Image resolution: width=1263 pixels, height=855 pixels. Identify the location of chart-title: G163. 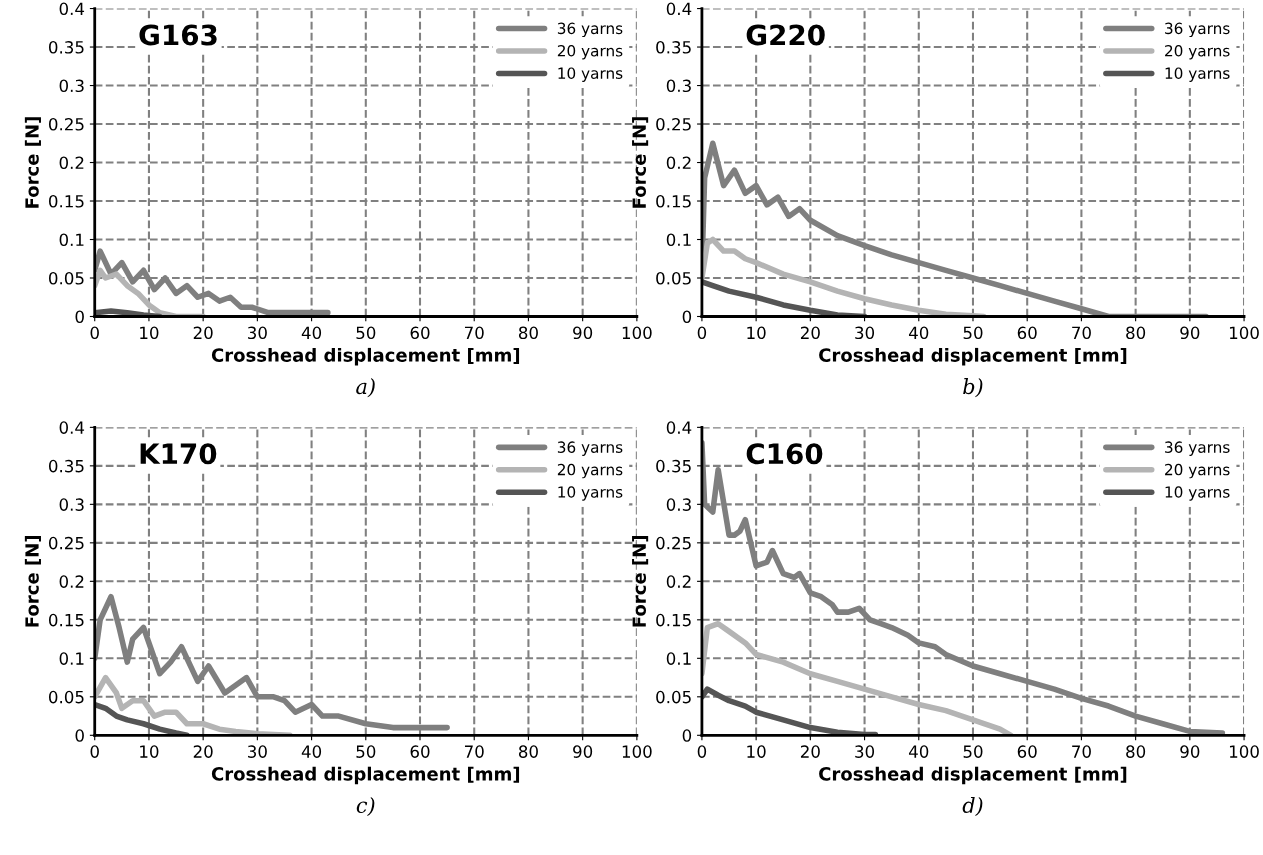
(178, 35).